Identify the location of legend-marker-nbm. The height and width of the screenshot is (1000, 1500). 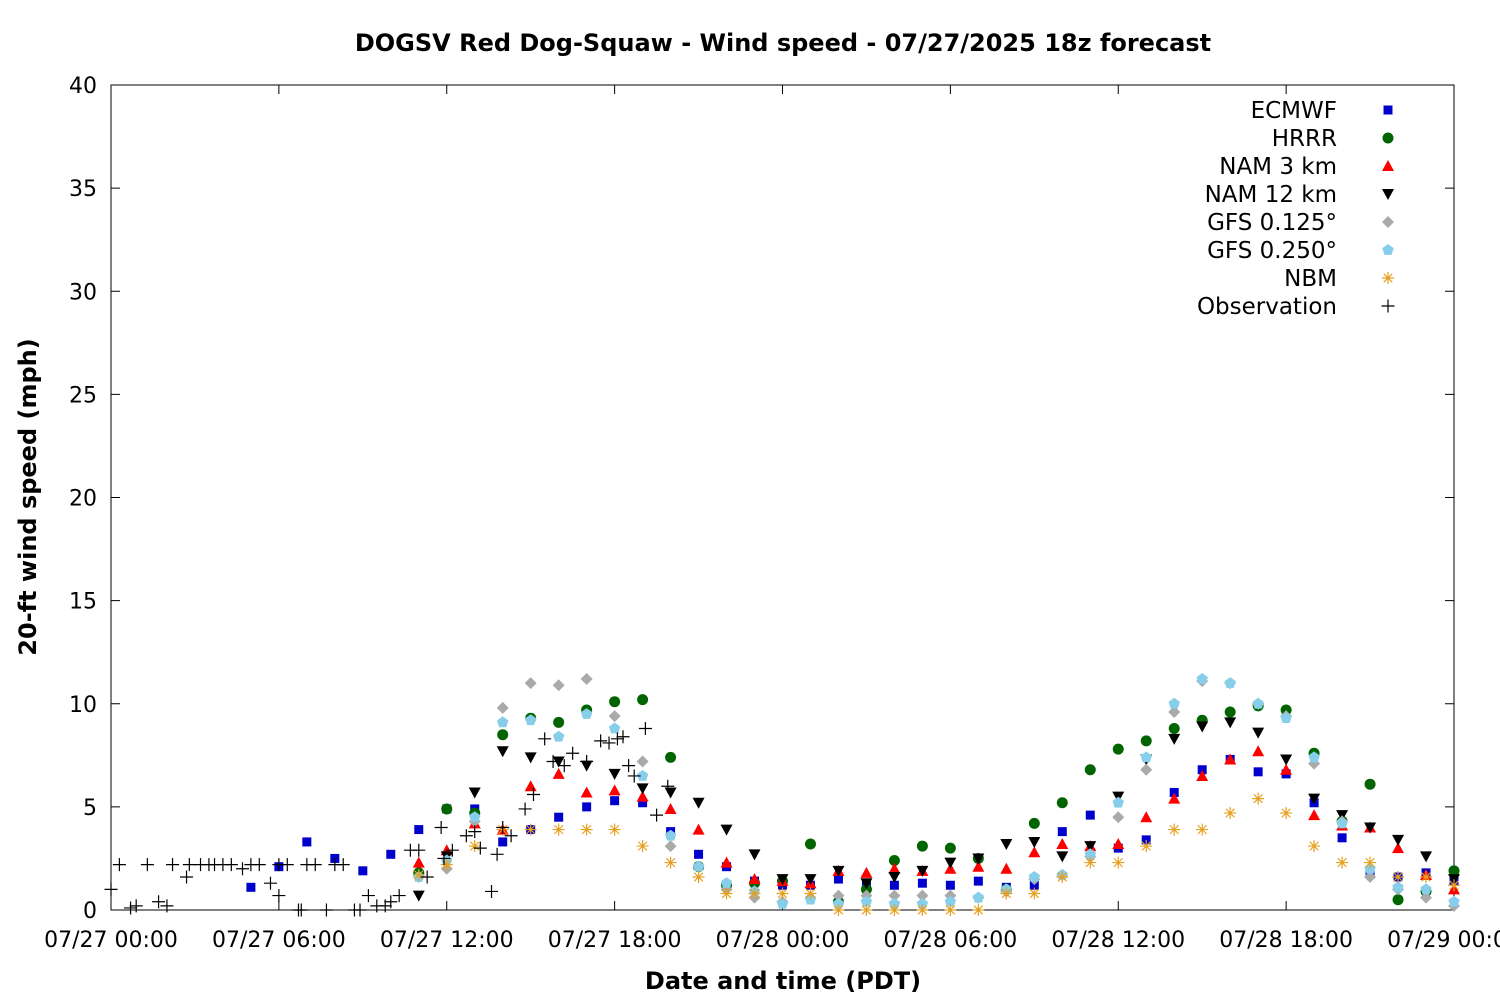
(1388, 278).